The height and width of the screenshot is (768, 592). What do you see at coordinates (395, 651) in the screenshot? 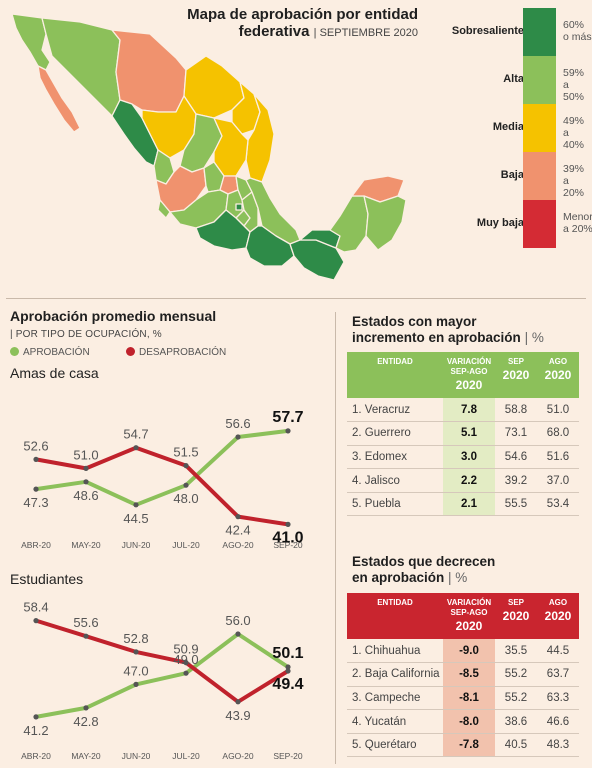
I see `cell-entidad: 1. Chihuahua` at bounding box center [395, 651].